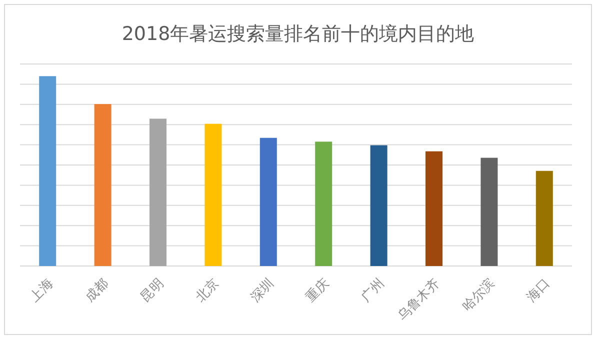  Describe the element at coordinates (373, 291) in the screenshot. I see `x-tick-label: 广州` at that location.